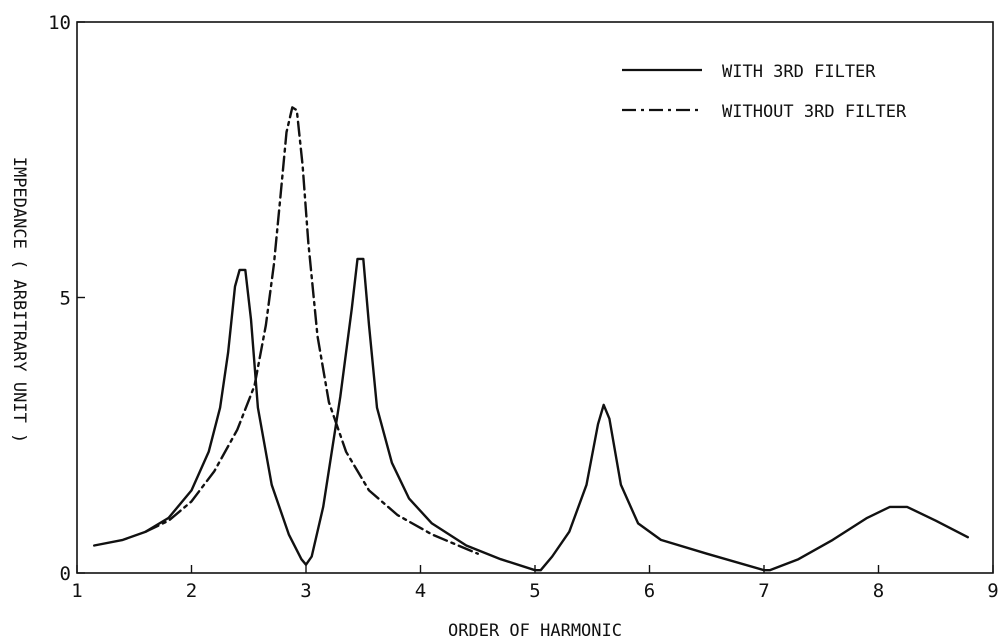 Image resolution: width=1005 pixels, height=644 pixels. Describe the element at coordinates (764, 92) in the screenshot. I see `legend: WITH 3RD FILTER WITHOUT 3RD FILTER` at that location.